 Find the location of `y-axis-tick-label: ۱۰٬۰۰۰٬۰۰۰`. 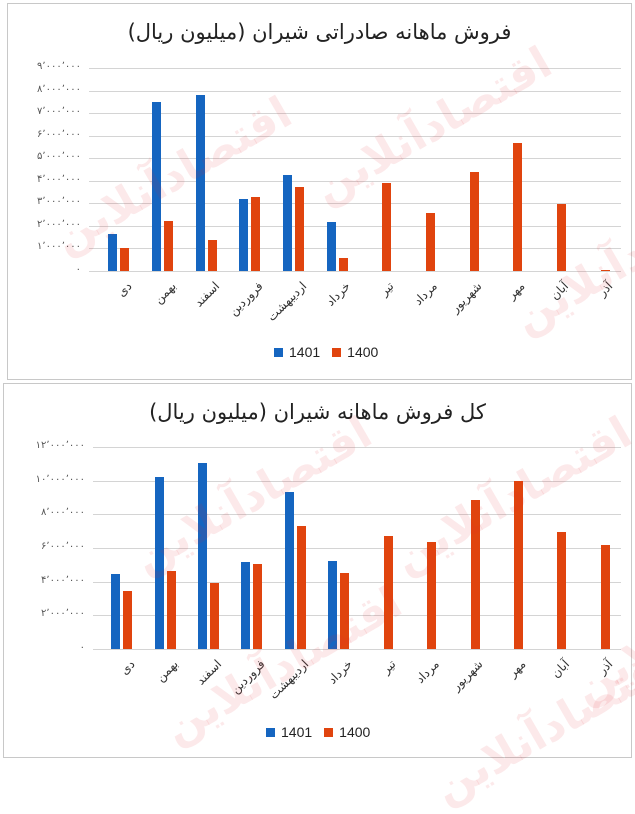

y-axis-tick-label: ۱۰٬۰۰۰٬۰۰۰ is located at coordinates (60, 479).